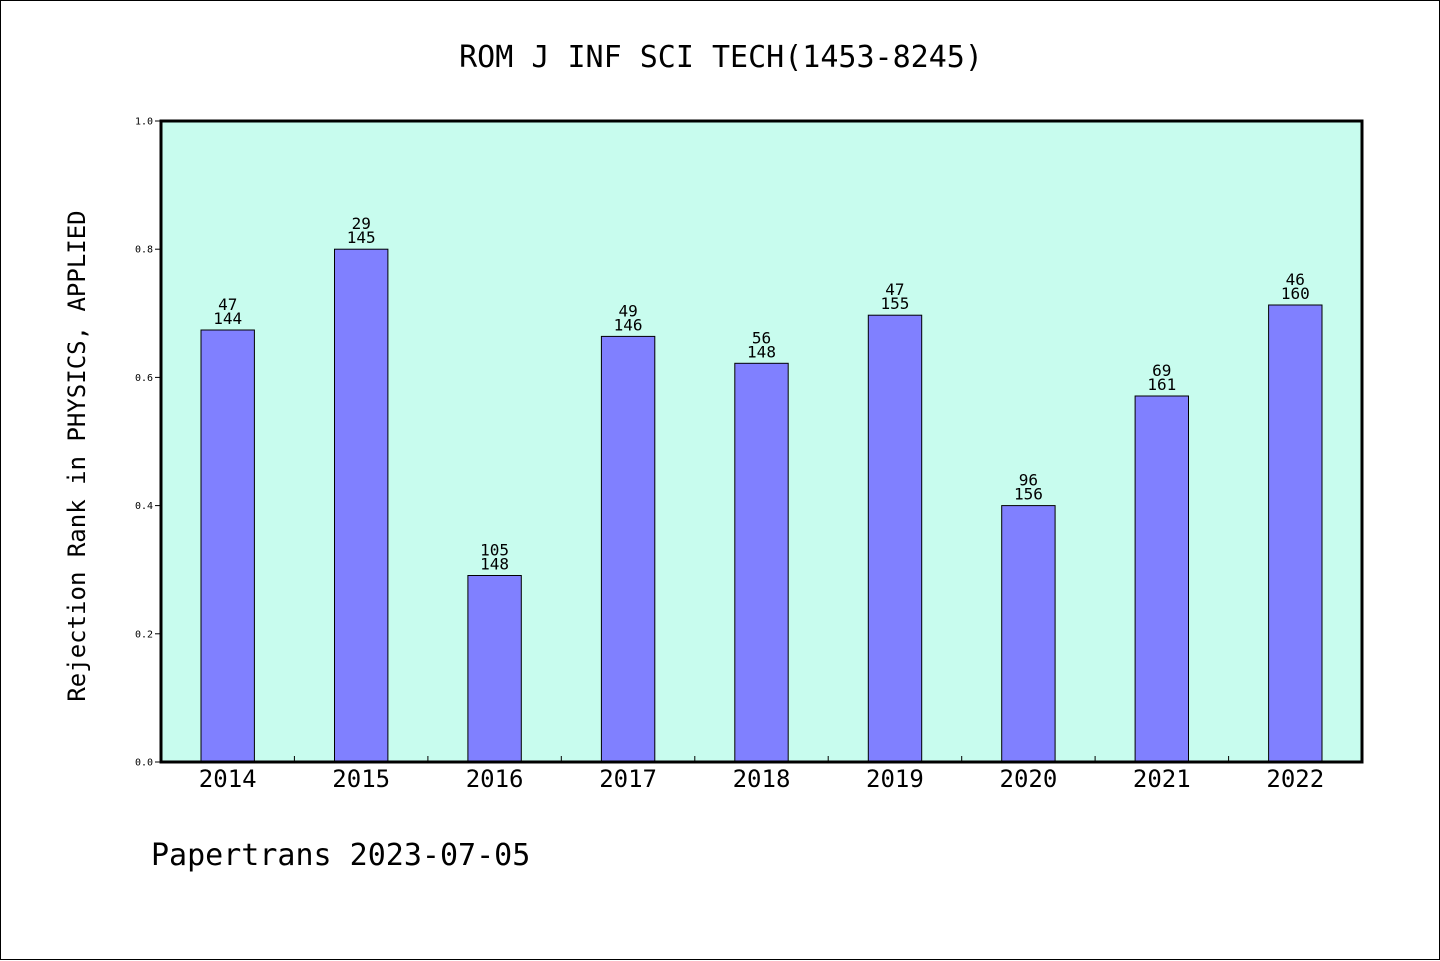  I want to click on data-label-top-2016: 105, so click(494, 550).